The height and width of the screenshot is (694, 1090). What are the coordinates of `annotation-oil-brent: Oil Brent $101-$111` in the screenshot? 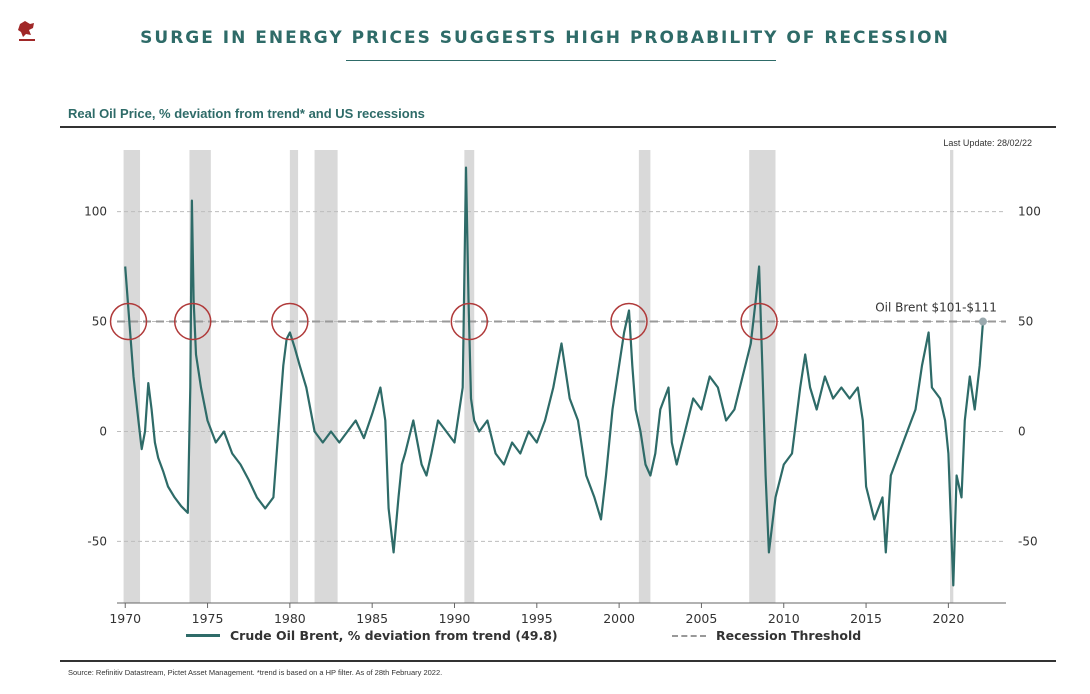 It's located at (936, 308).